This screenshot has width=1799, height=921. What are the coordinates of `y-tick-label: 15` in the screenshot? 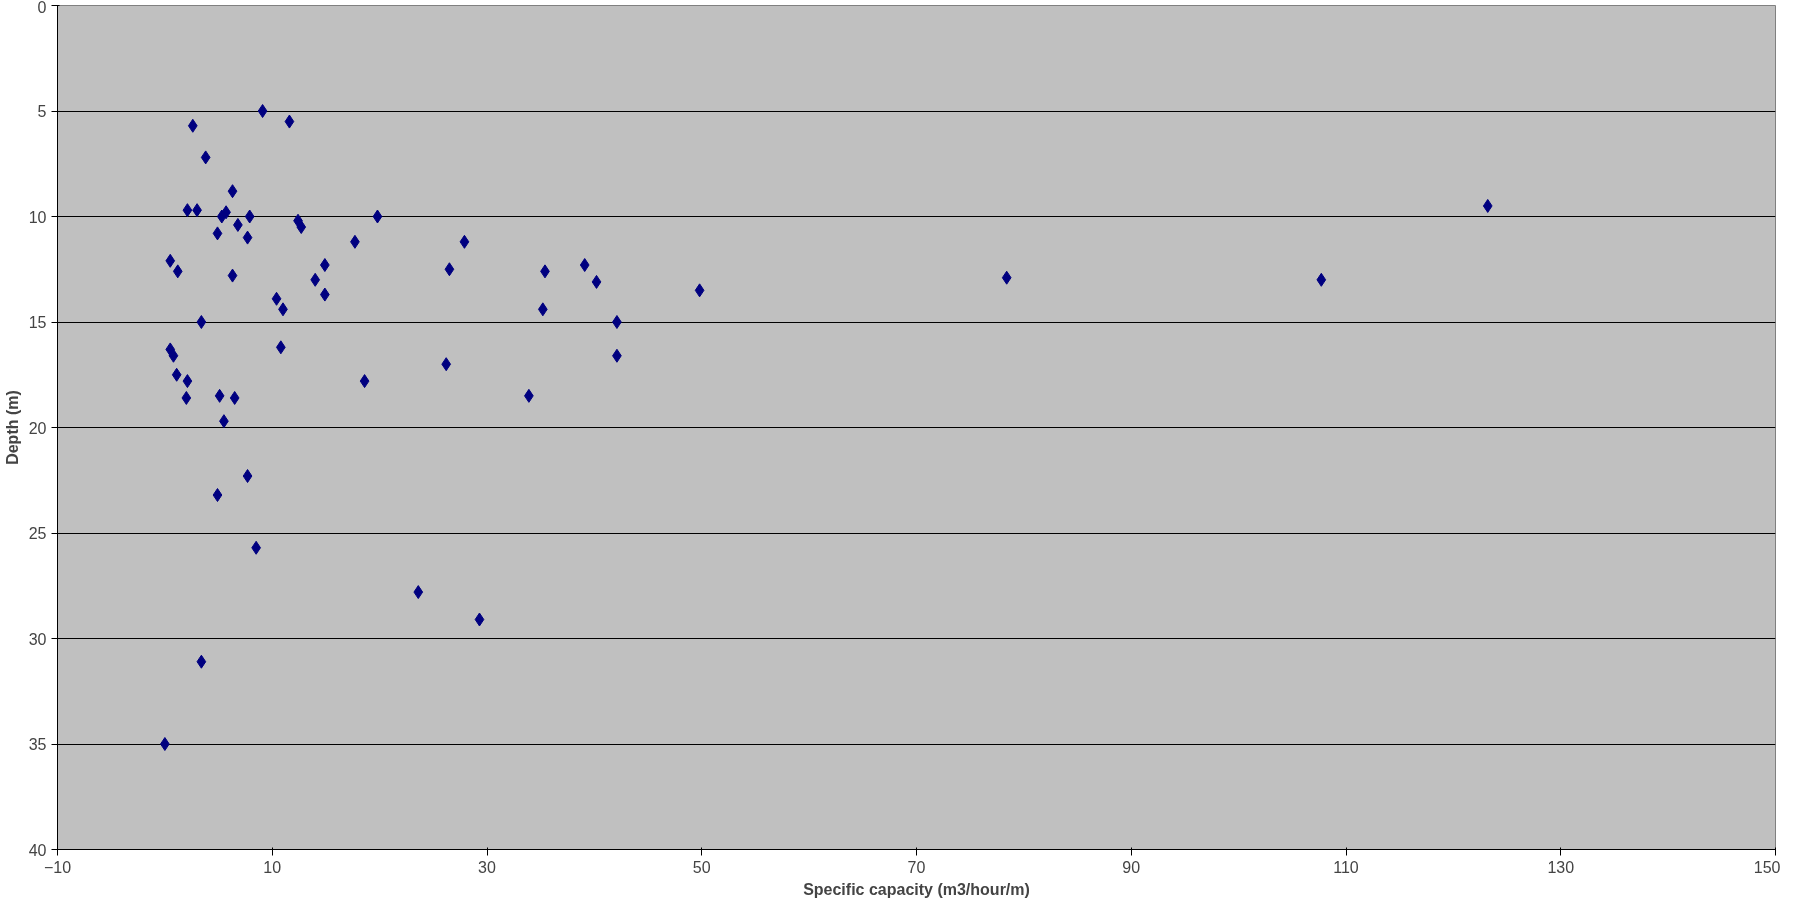 It's located at (37, 322).